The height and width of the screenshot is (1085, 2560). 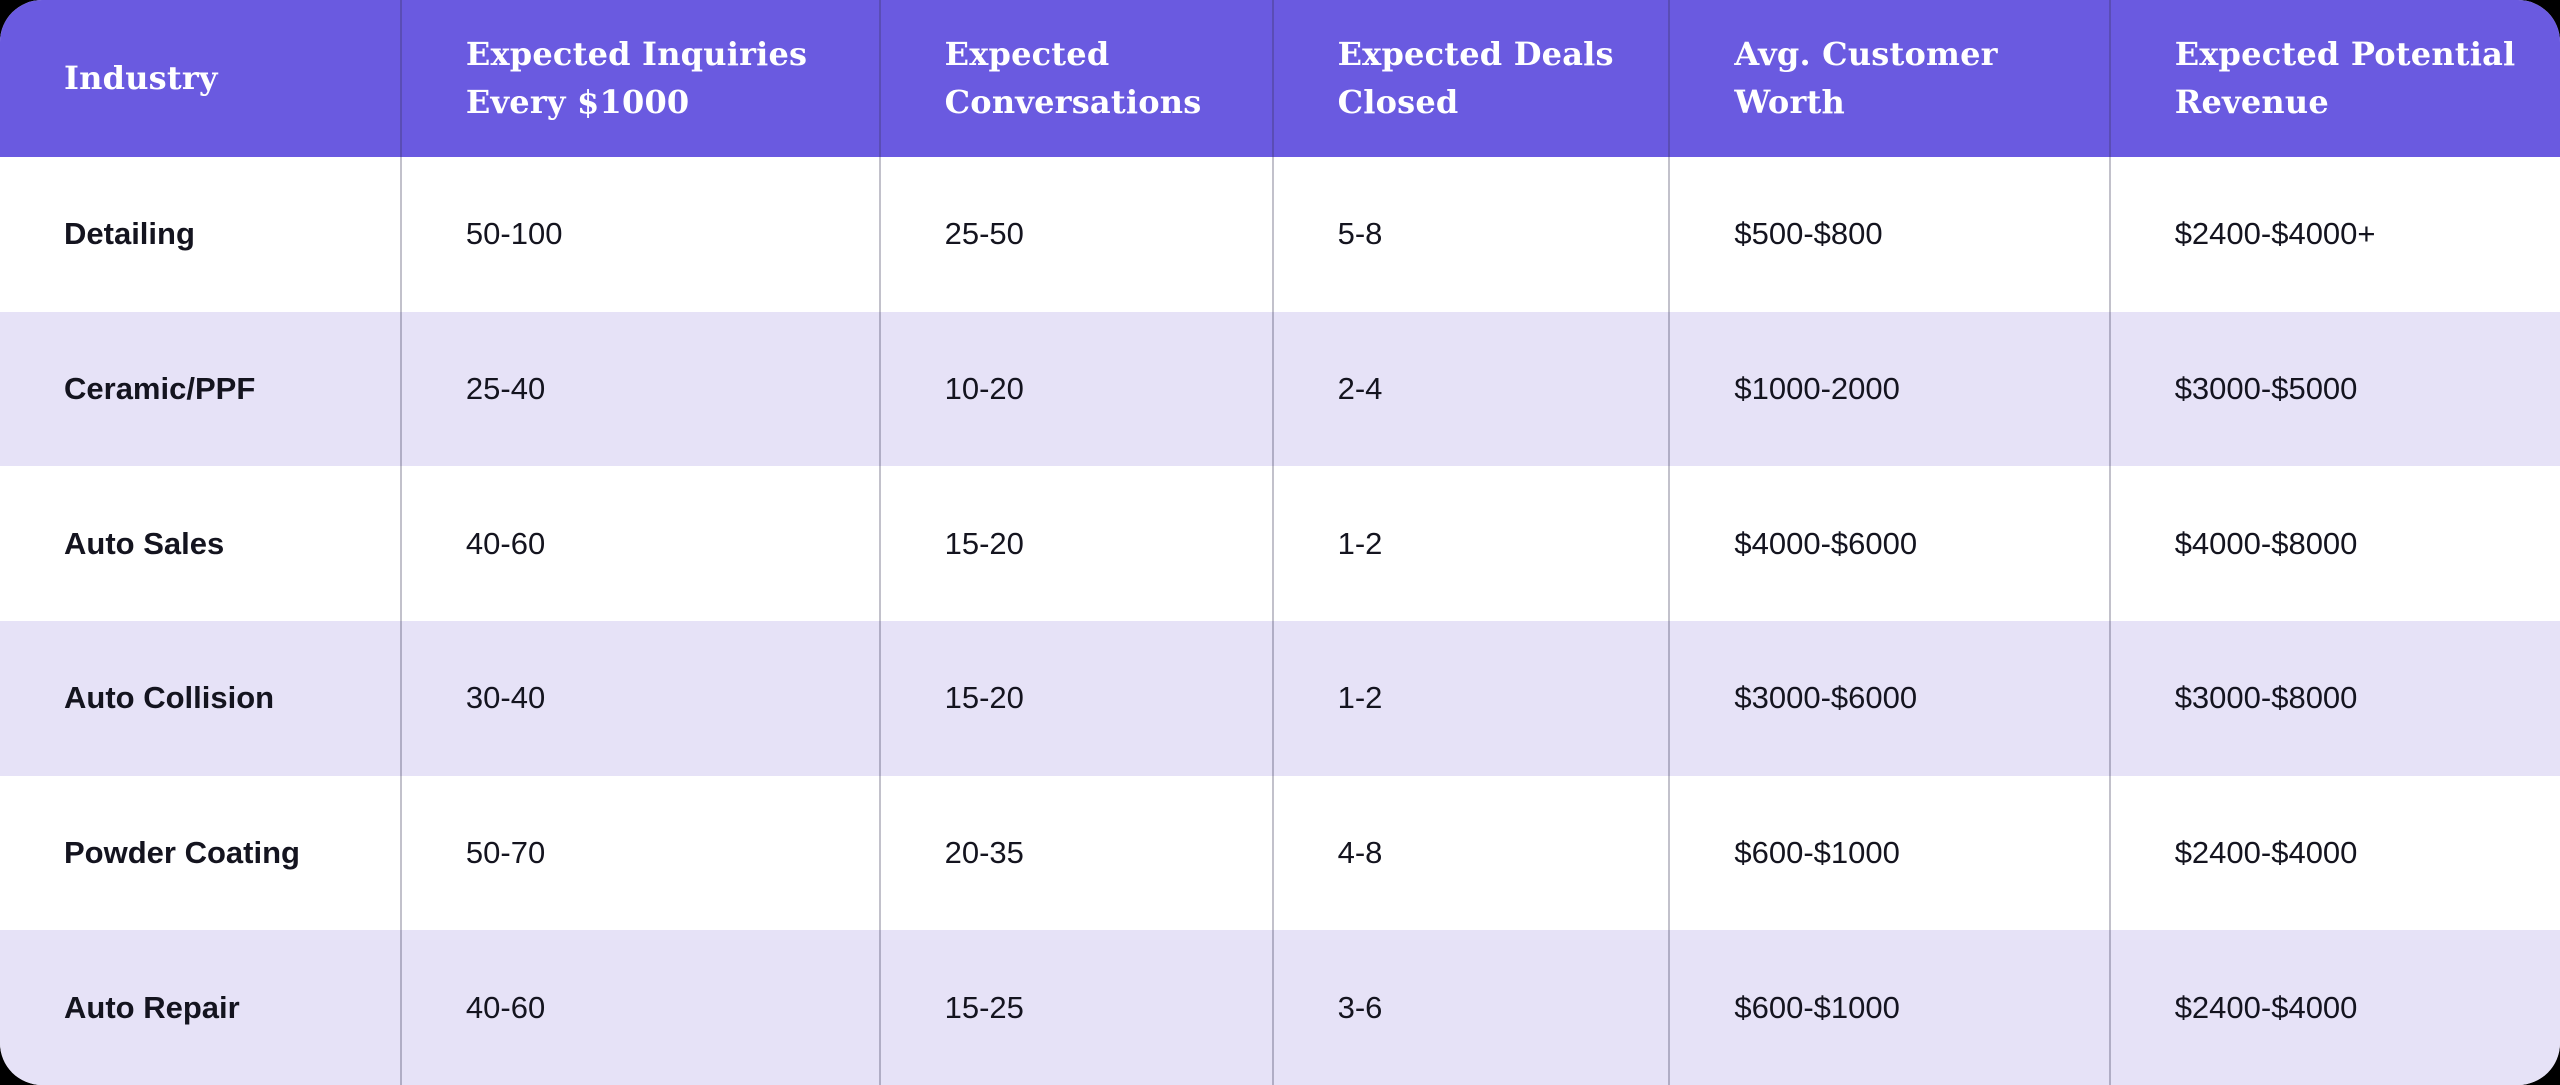 I want to click on column-header-expected-potential-revenue: Expected Potential Revenue, so click(x=2335, y=78).